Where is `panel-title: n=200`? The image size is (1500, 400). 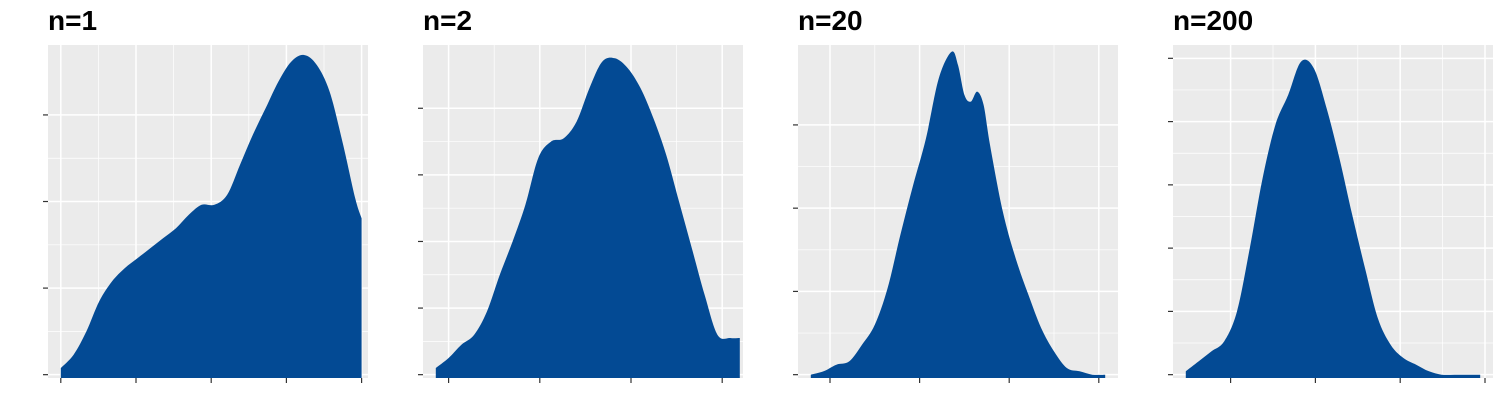 panel-title: n=200 is located at coordinates (1213, 20).